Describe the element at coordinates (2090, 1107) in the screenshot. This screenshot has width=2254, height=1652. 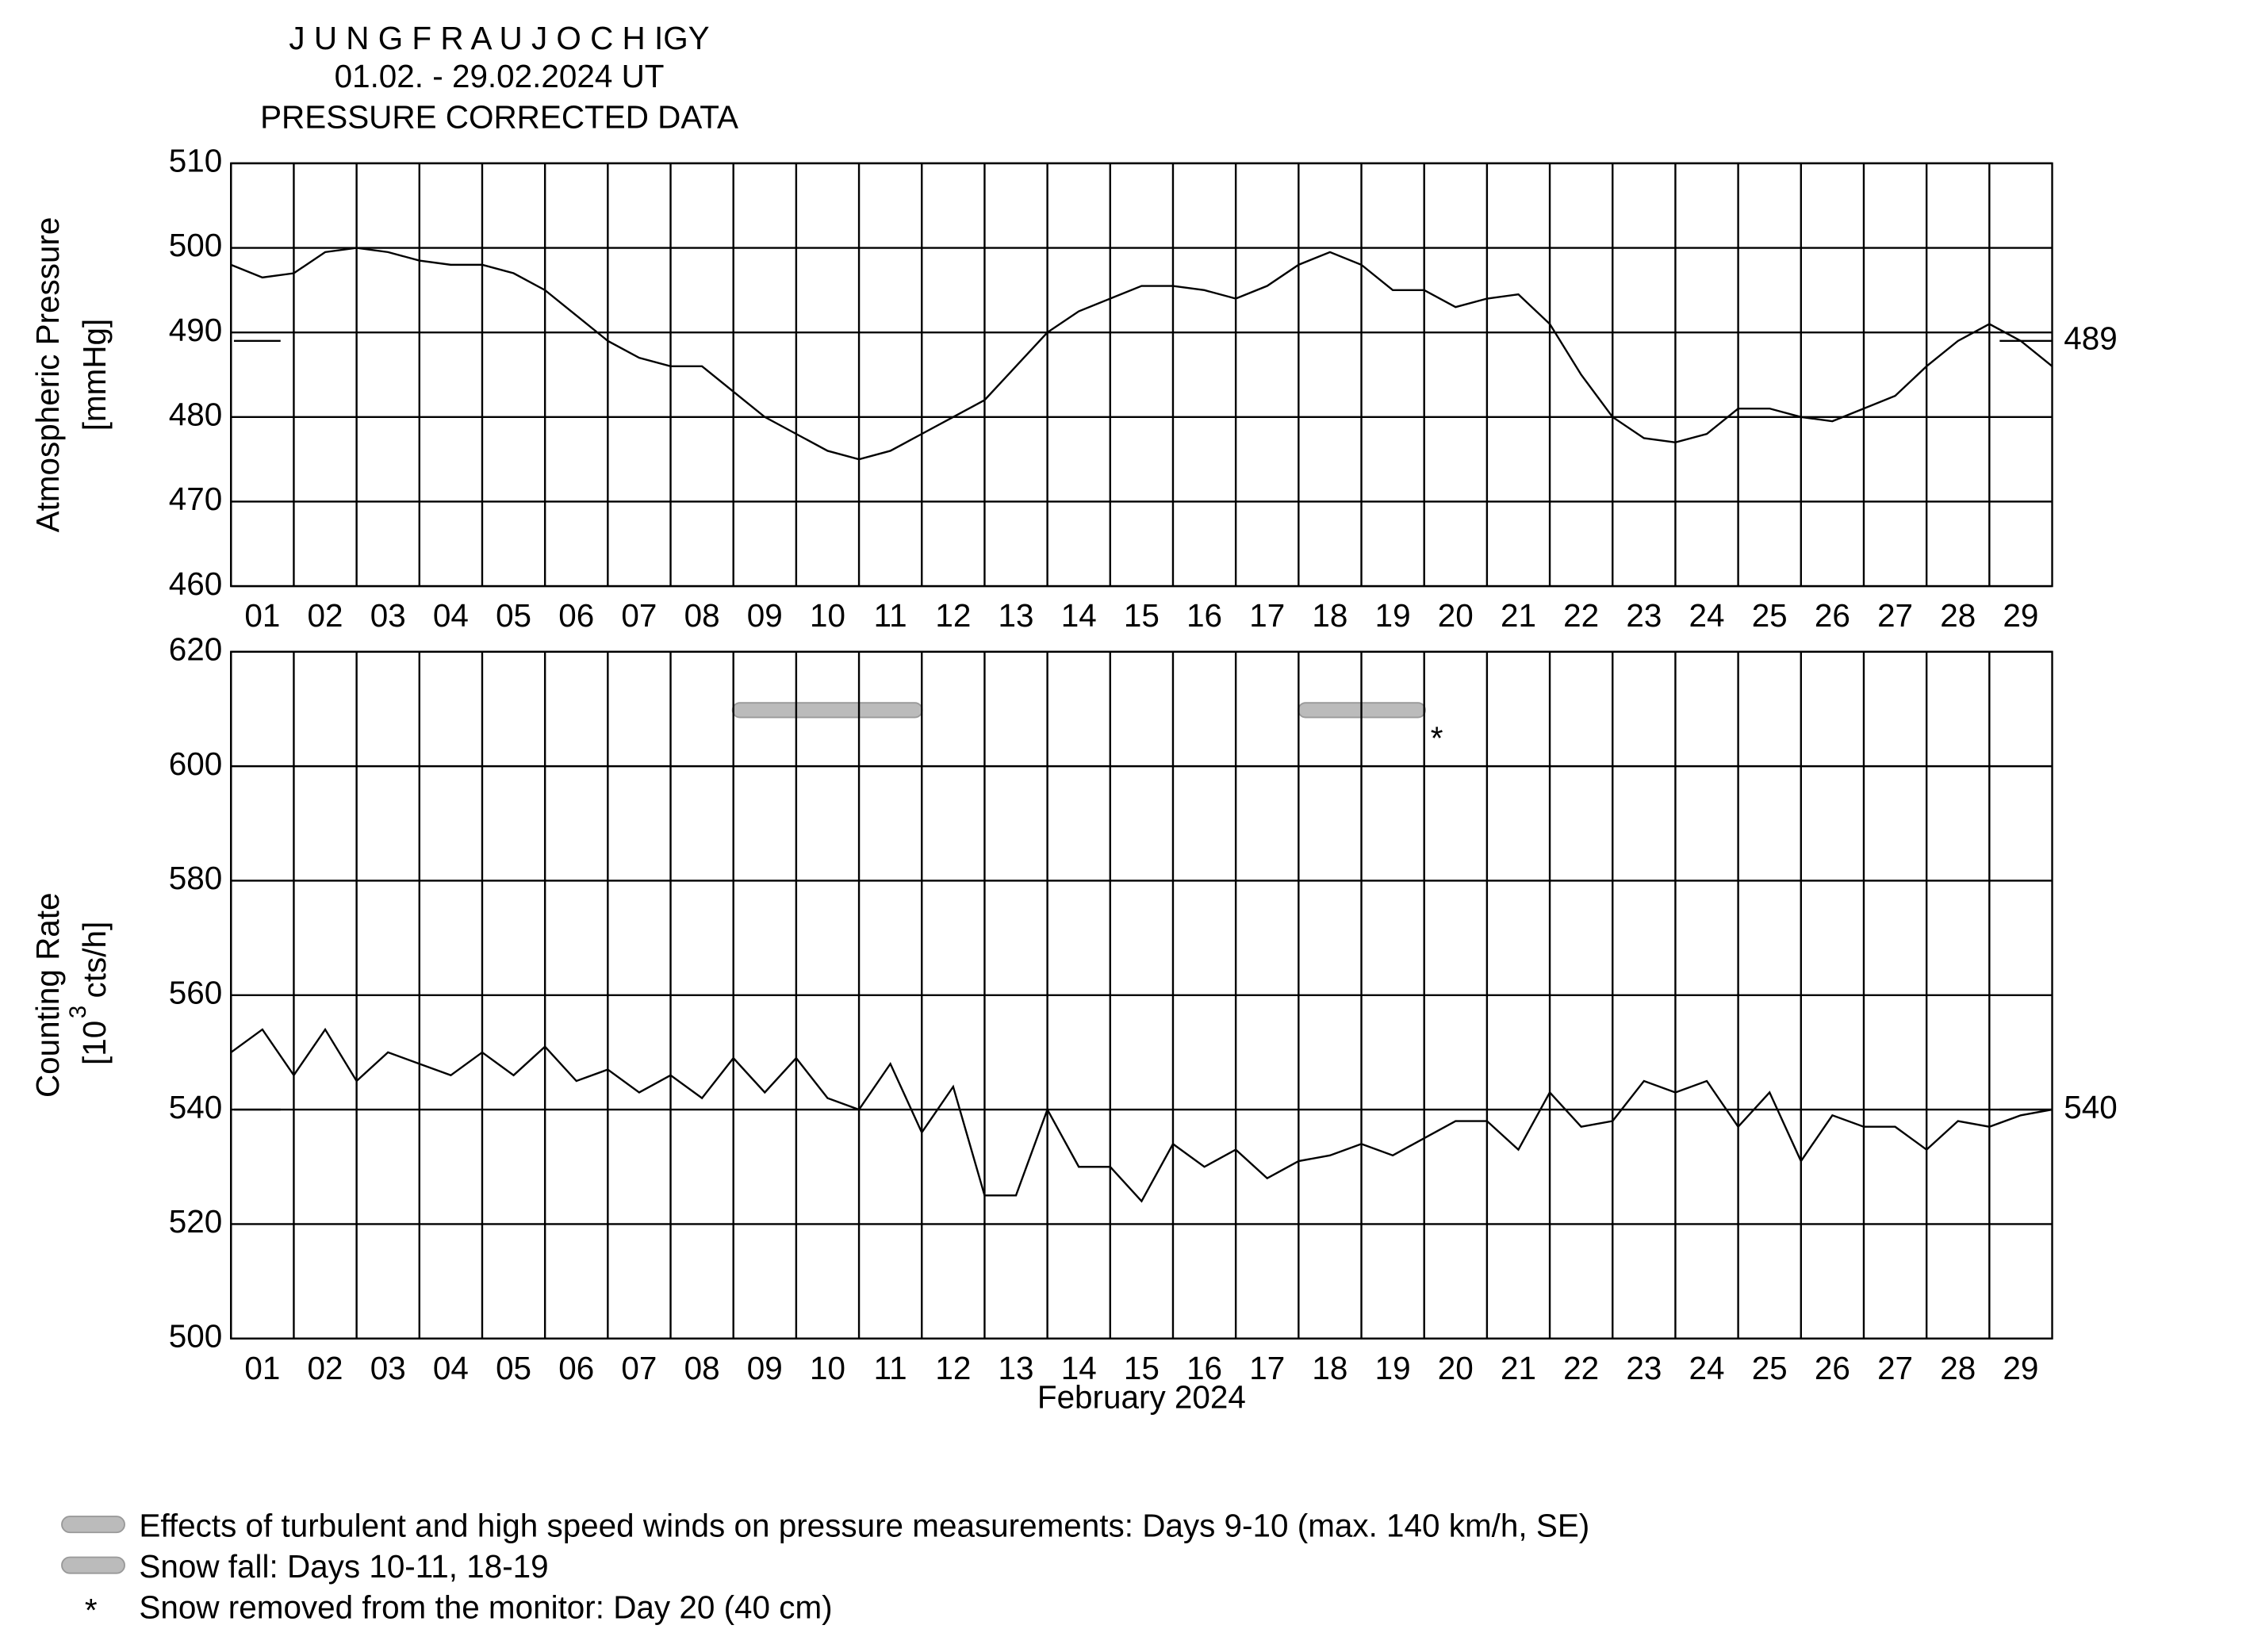
I see `reference-label: 540` at that location.